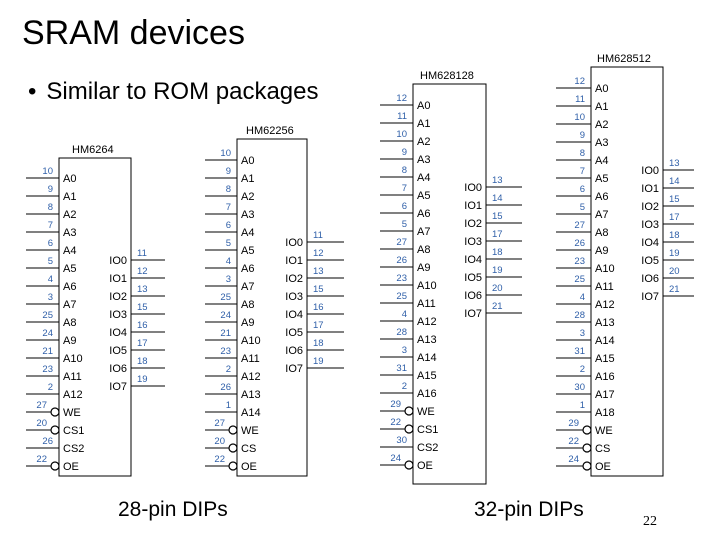 The width and height of the screenshot is (720, 540). Describe the element at coordinates (582, 405) in the screenshot. I see `pin-number: 1` at that location.